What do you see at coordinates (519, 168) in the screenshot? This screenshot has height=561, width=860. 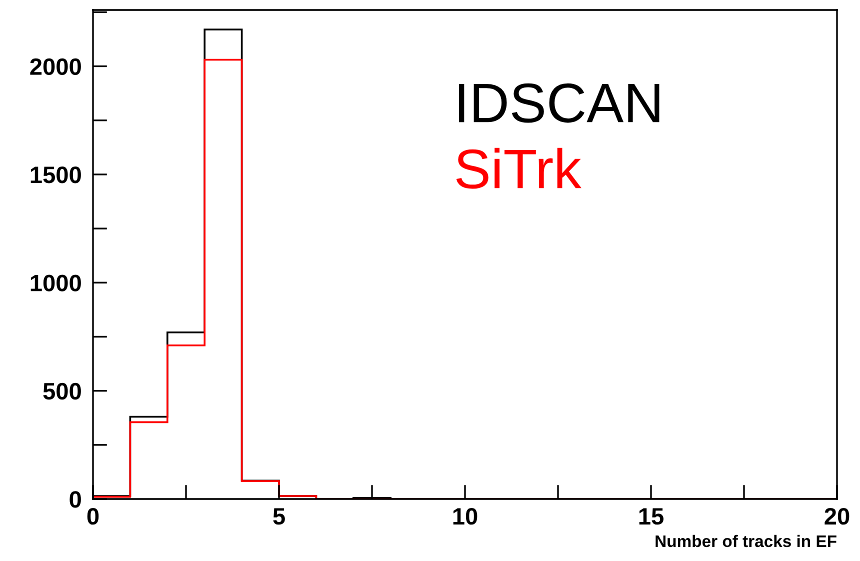 I see `text: SiTrk` at bounding box center [519, 168].